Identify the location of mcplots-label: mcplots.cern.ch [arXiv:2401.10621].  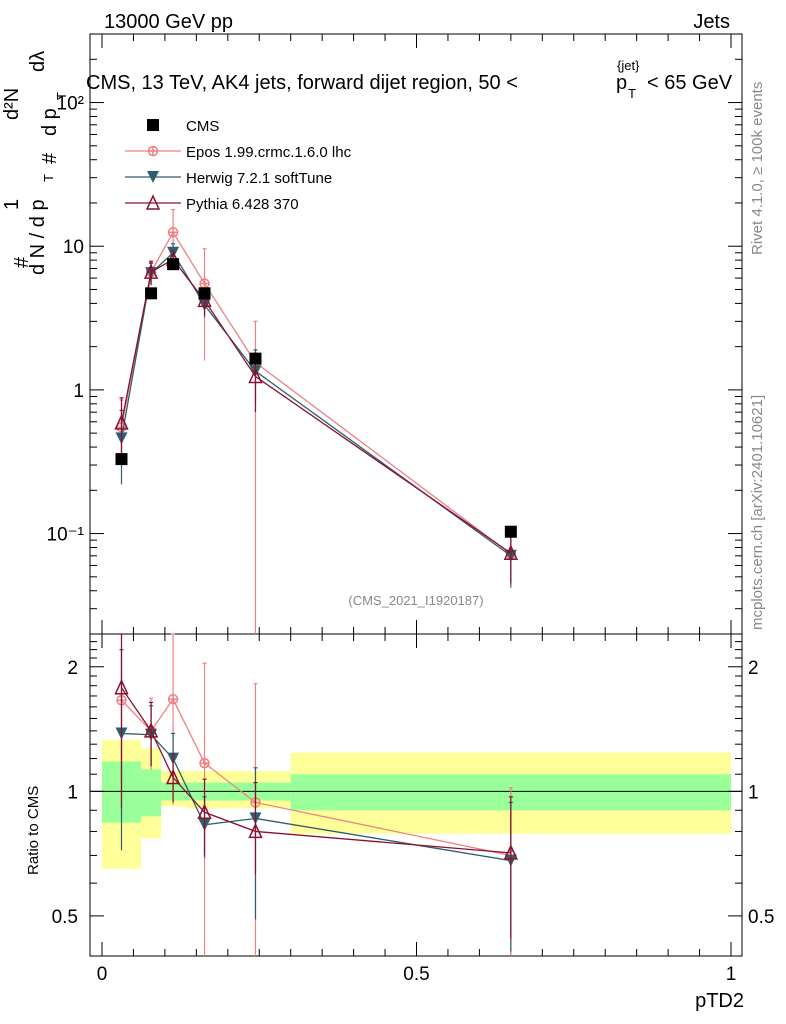
(757, 512).